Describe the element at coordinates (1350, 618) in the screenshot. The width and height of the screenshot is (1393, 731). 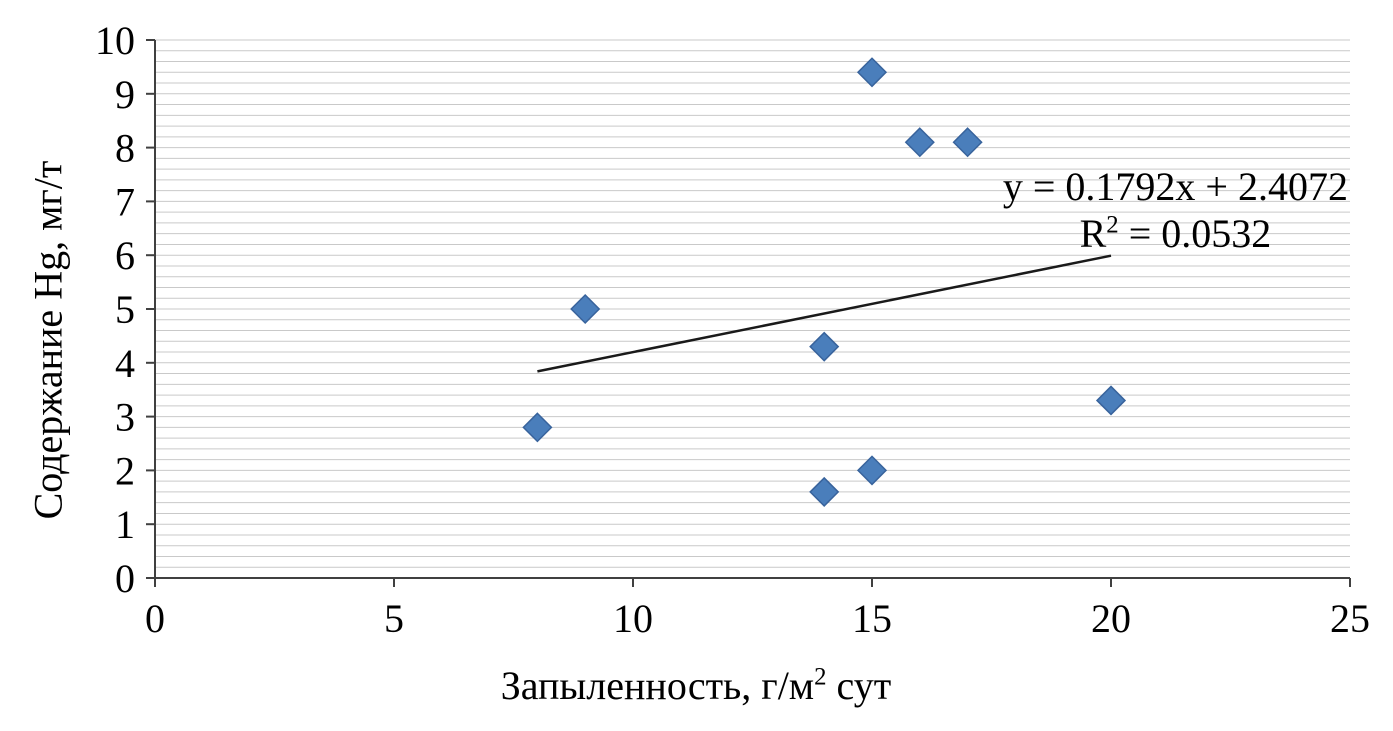
I see `x-tick-label: 25` at that location.